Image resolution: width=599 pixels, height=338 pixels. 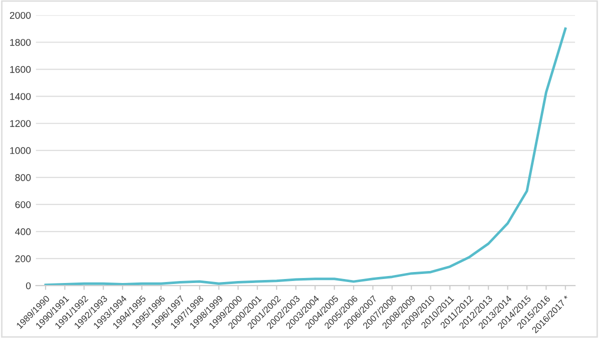 What do you see at coordinates (20, 150) in the screenshot?
I see `y-tick-label: 1000` at bounding box center [20, 150].